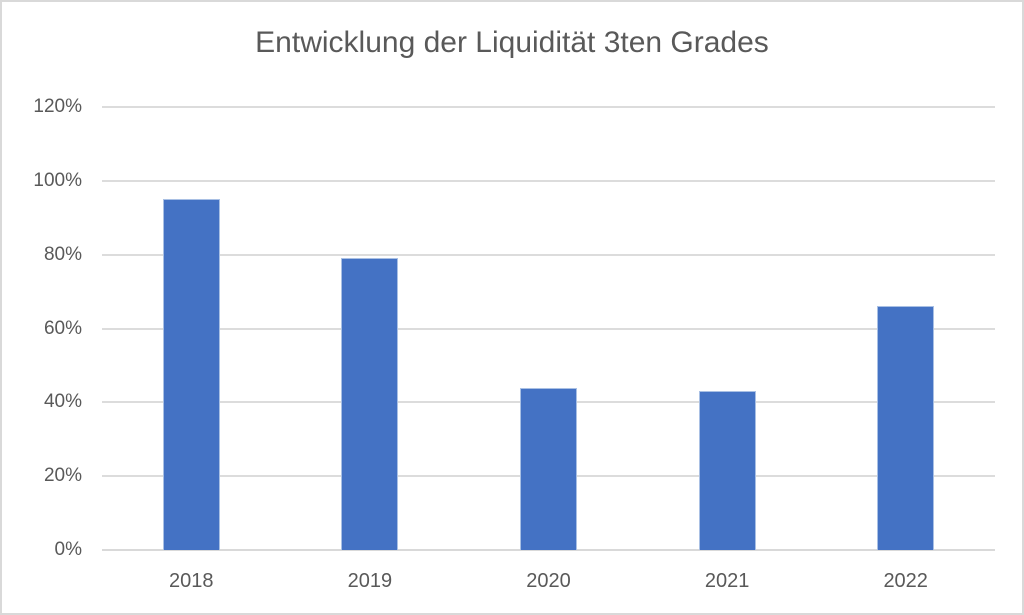  What do you see at coordinates (191, 374) in the screenshot?
I see `bar-2018` at bounding box center [191, 374].